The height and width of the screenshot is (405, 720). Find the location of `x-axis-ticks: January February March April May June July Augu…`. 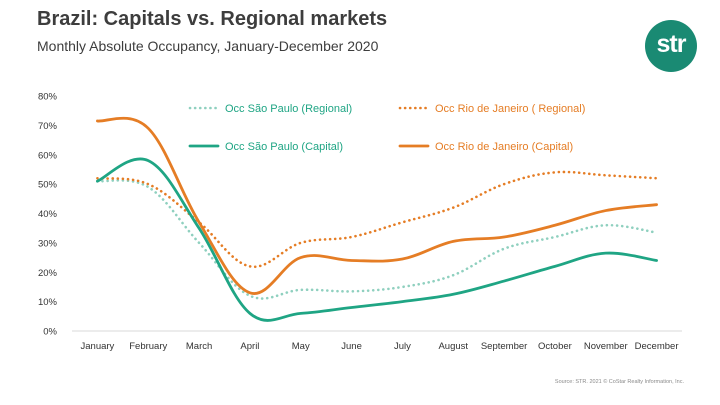

x-axis-ticks: January February March April May June July Augu… is located at coordinates (380, 346).